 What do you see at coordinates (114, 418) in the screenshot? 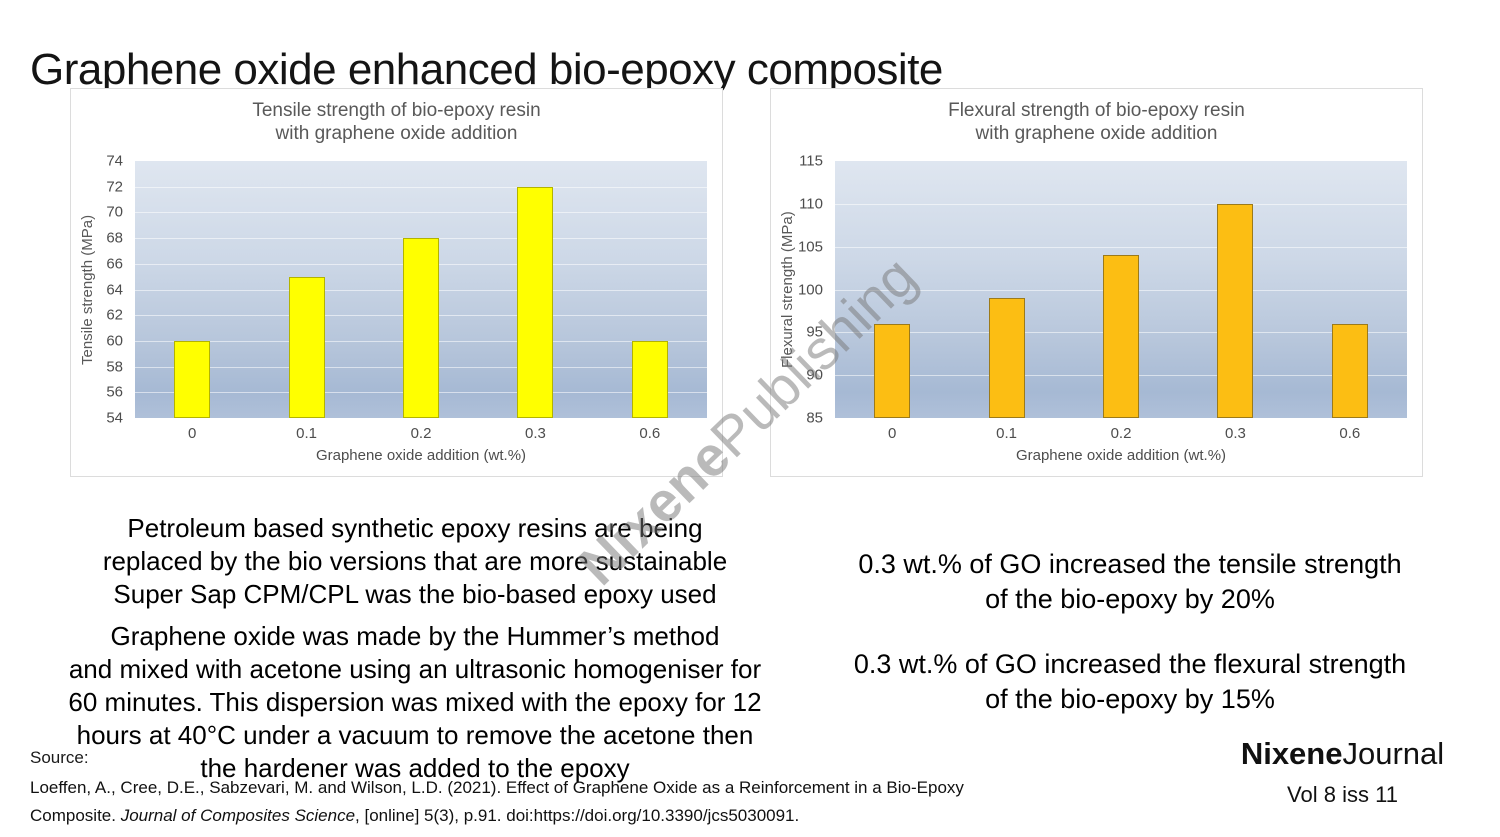
I see `y-tick-label: 54` at bounding box center [114, 418].